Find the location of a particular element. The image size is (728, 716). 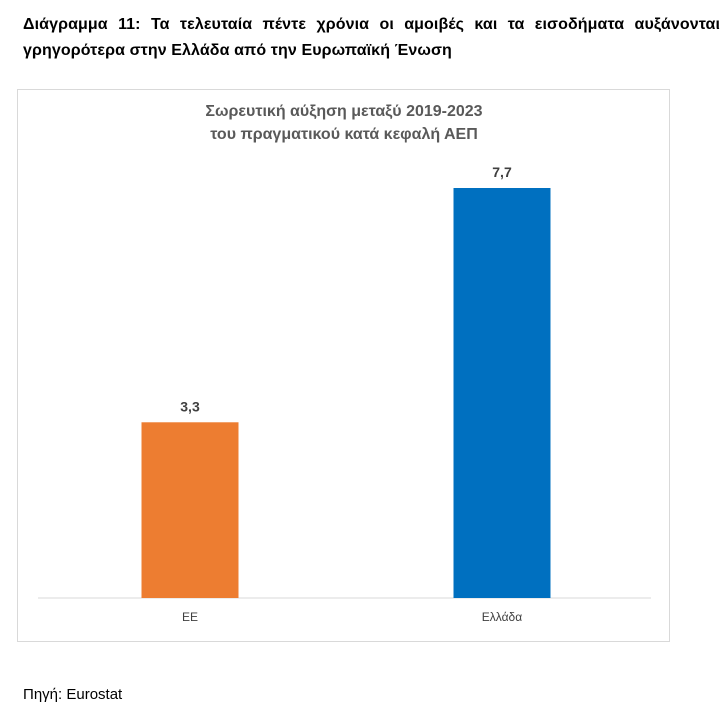

category-label-2: Ελλάδα is located at coordinates (502, 617).